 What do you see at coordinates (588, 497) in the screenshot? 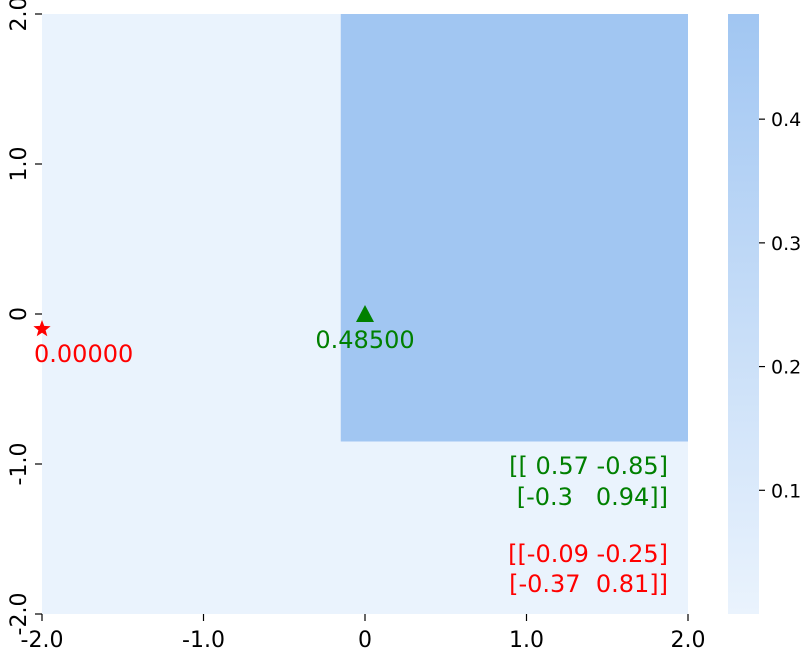
I see `matrix-0-line-1: [-0.3 0.94]]` at bounding box center [588, 497].